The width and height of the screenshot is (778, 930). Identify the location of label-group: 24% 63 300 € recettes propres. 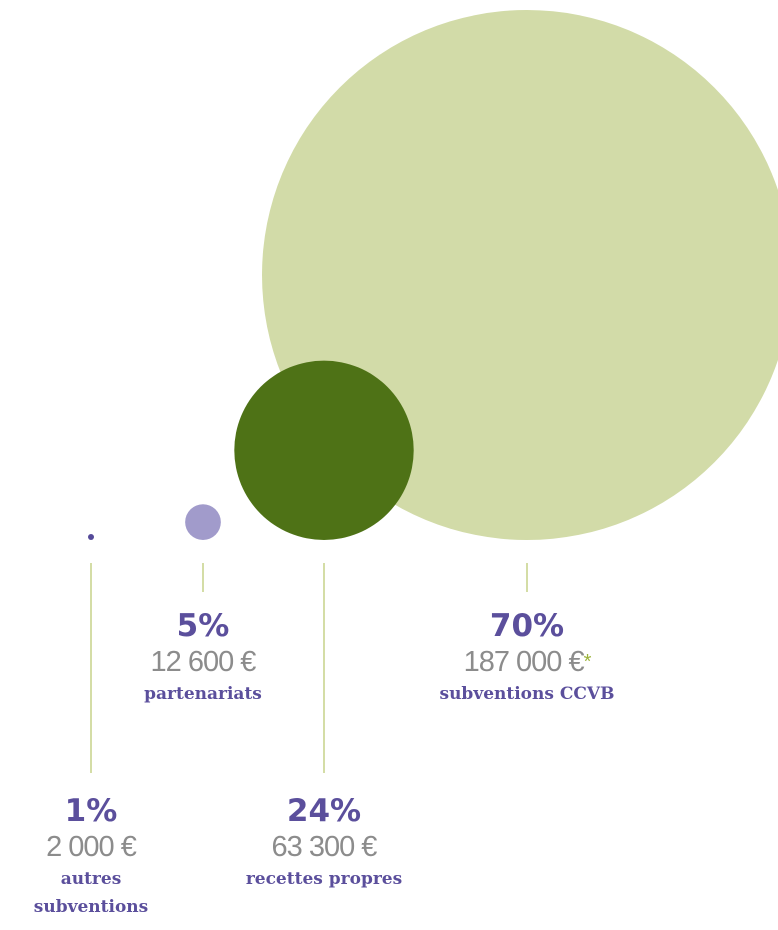
(324, 843).